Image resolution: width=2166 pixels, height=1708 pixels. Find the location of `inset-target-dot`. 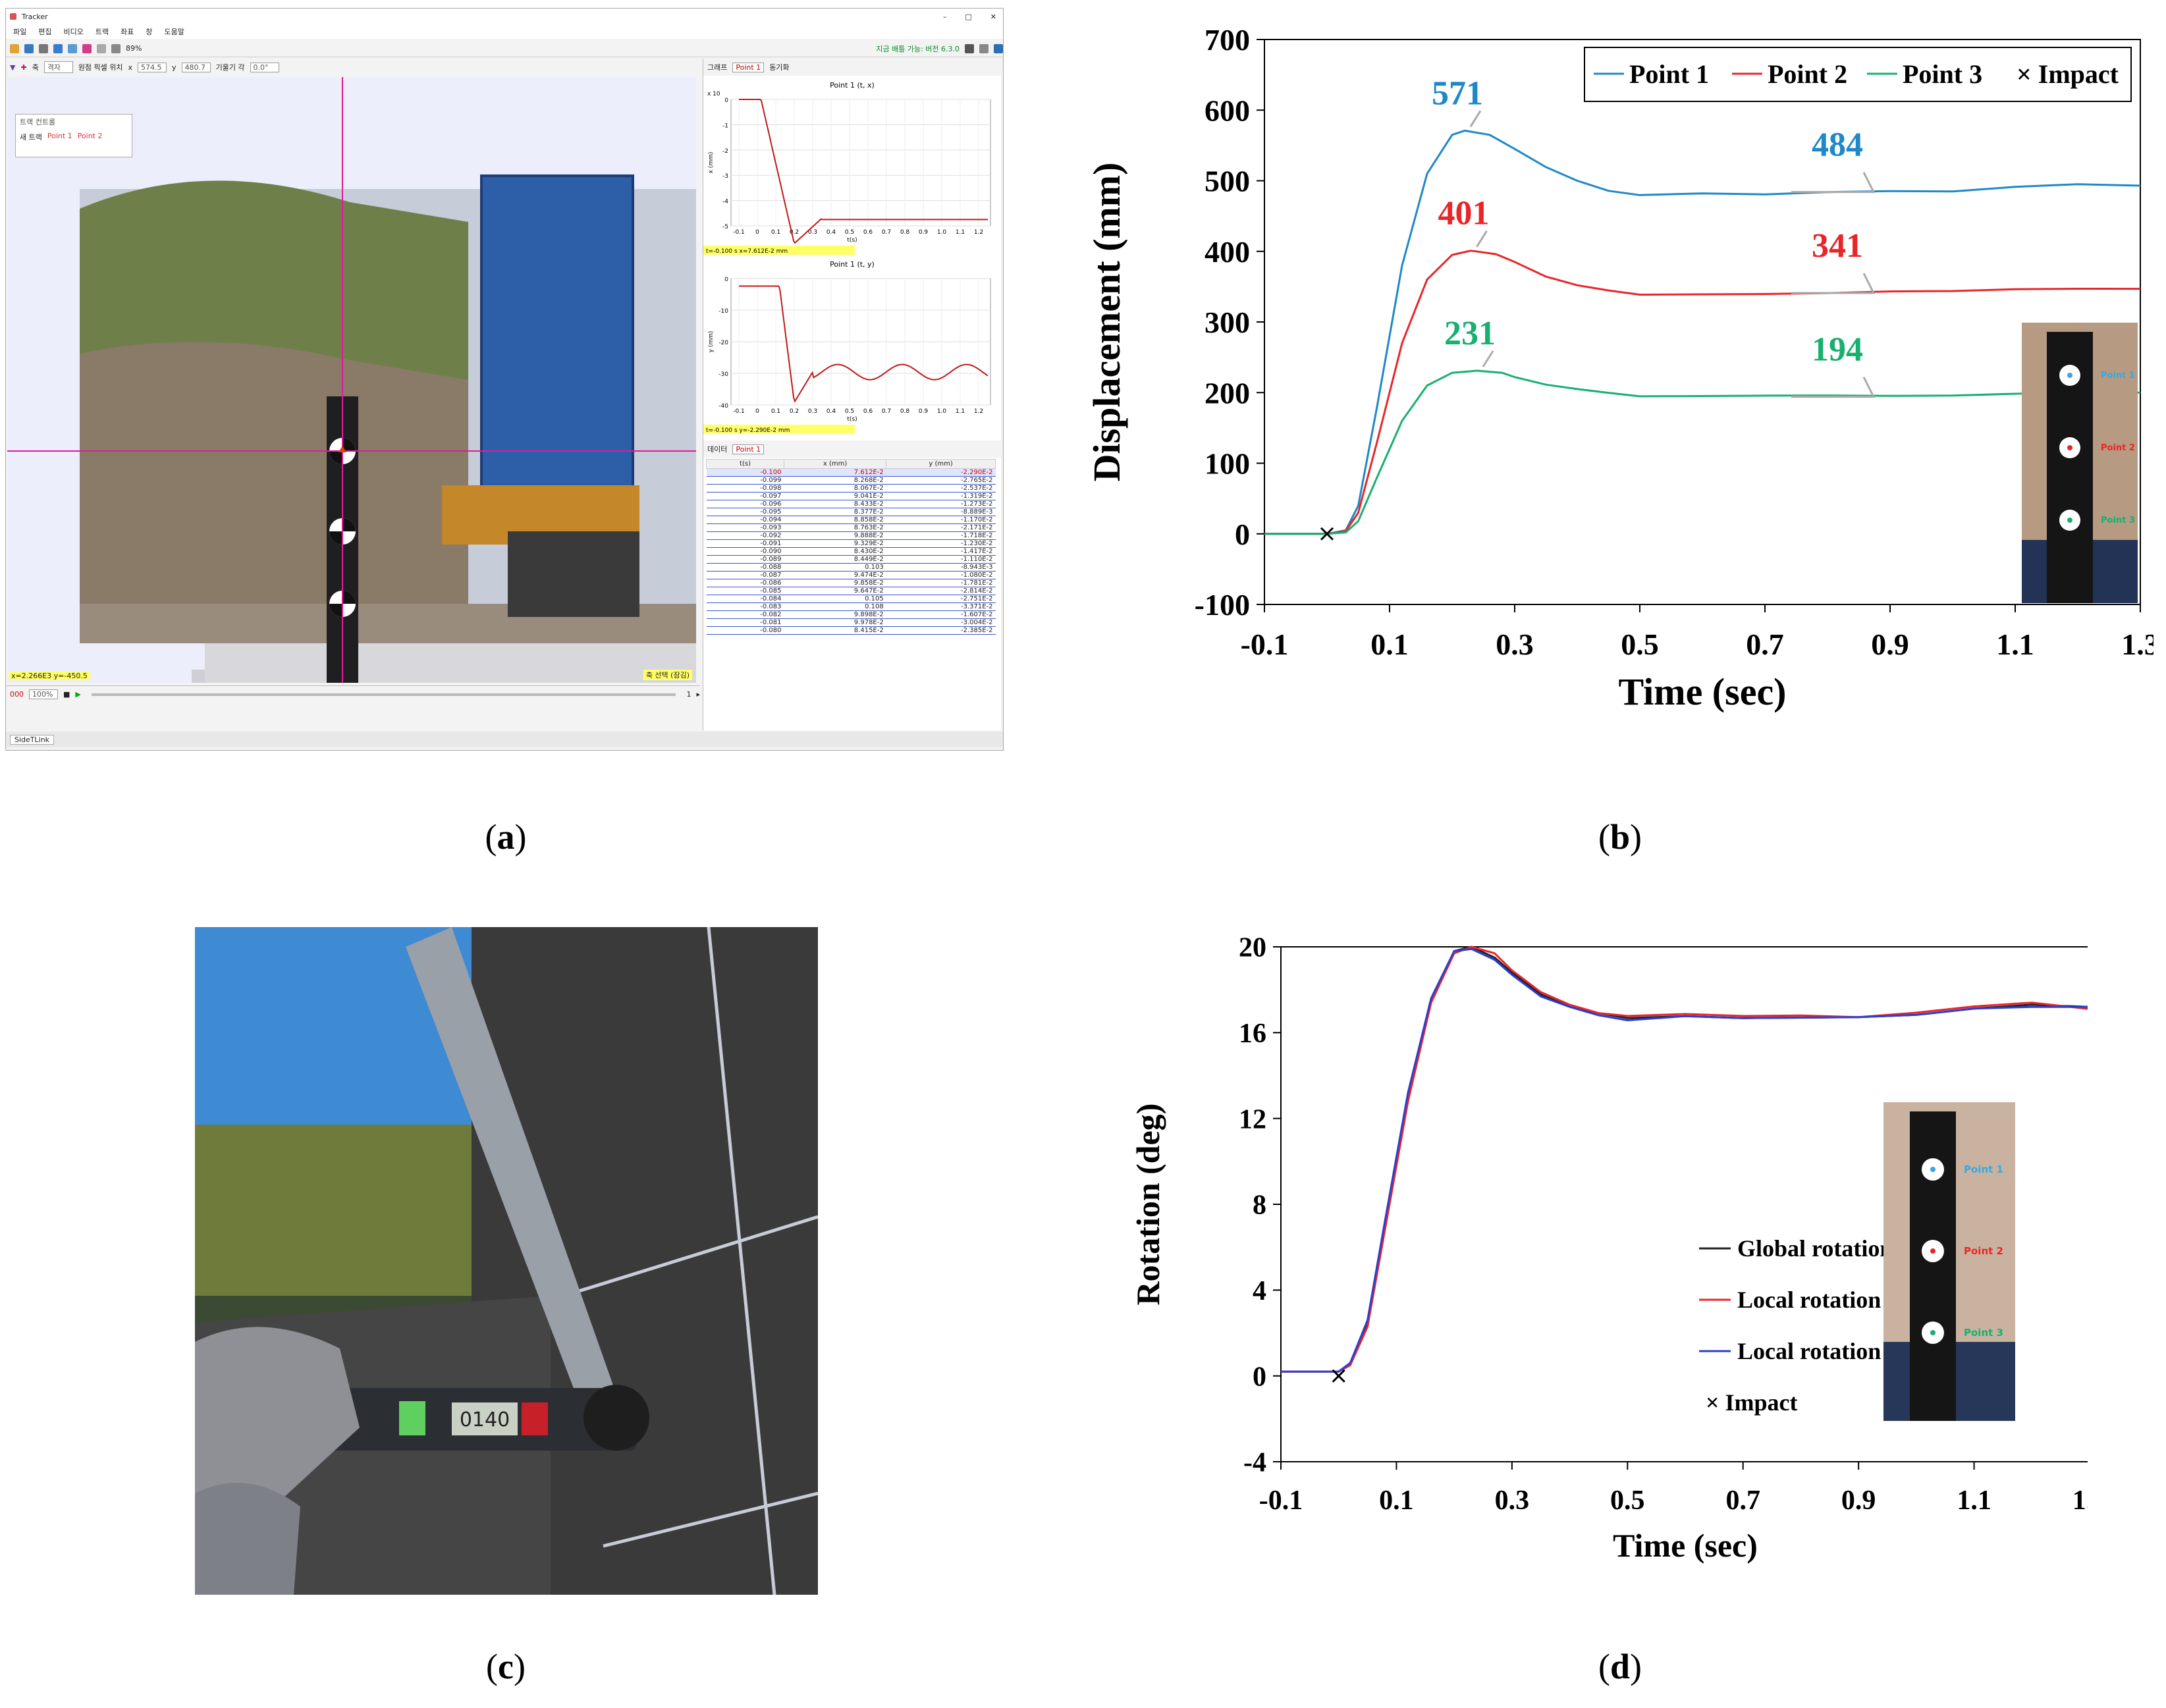

inset-target-dot is located at coordinates (2069, 448).